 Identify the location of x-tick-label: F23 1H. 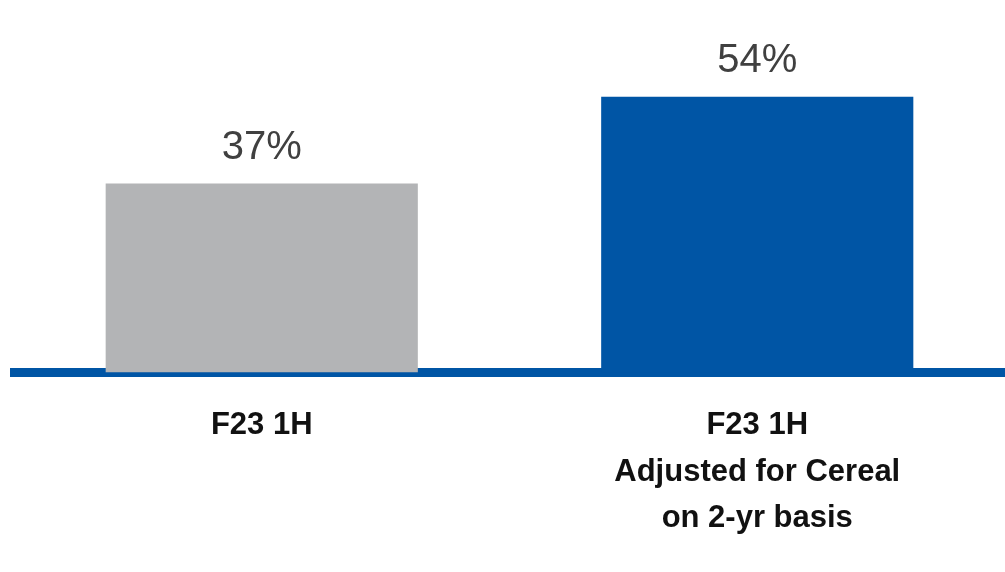
(261, 424).